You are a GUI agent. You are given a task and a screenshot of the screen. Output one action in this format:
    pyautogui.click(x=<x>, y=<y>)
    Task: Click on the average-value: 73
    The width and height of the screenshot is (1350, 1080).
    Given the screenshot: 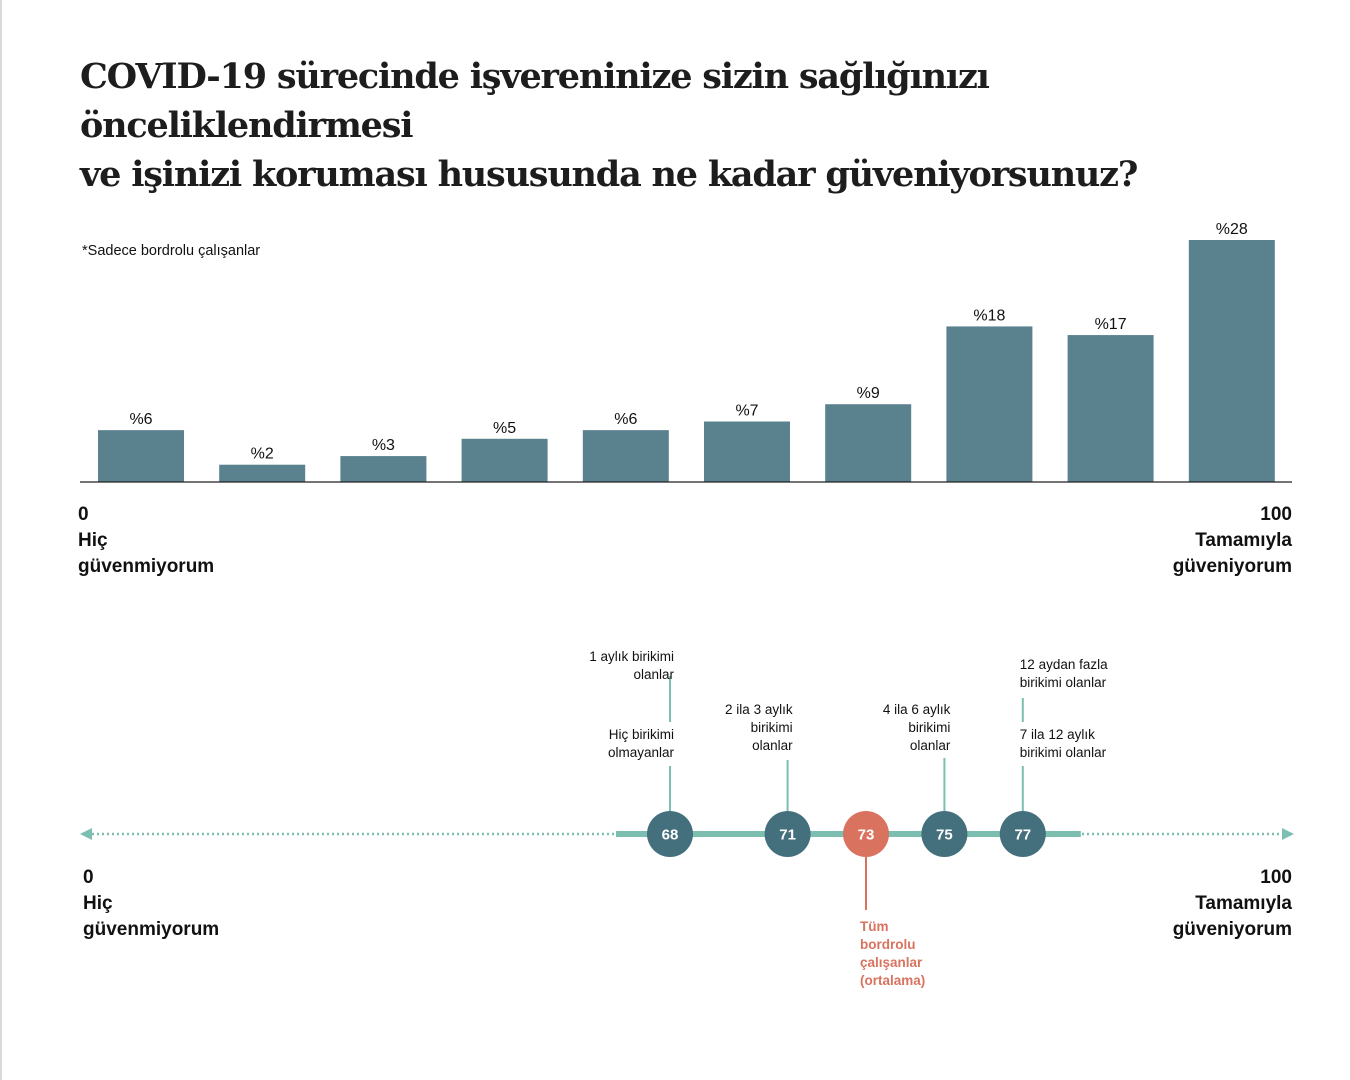 What is the action you would take?
    pyautogui.click(x=866, y=835)
    